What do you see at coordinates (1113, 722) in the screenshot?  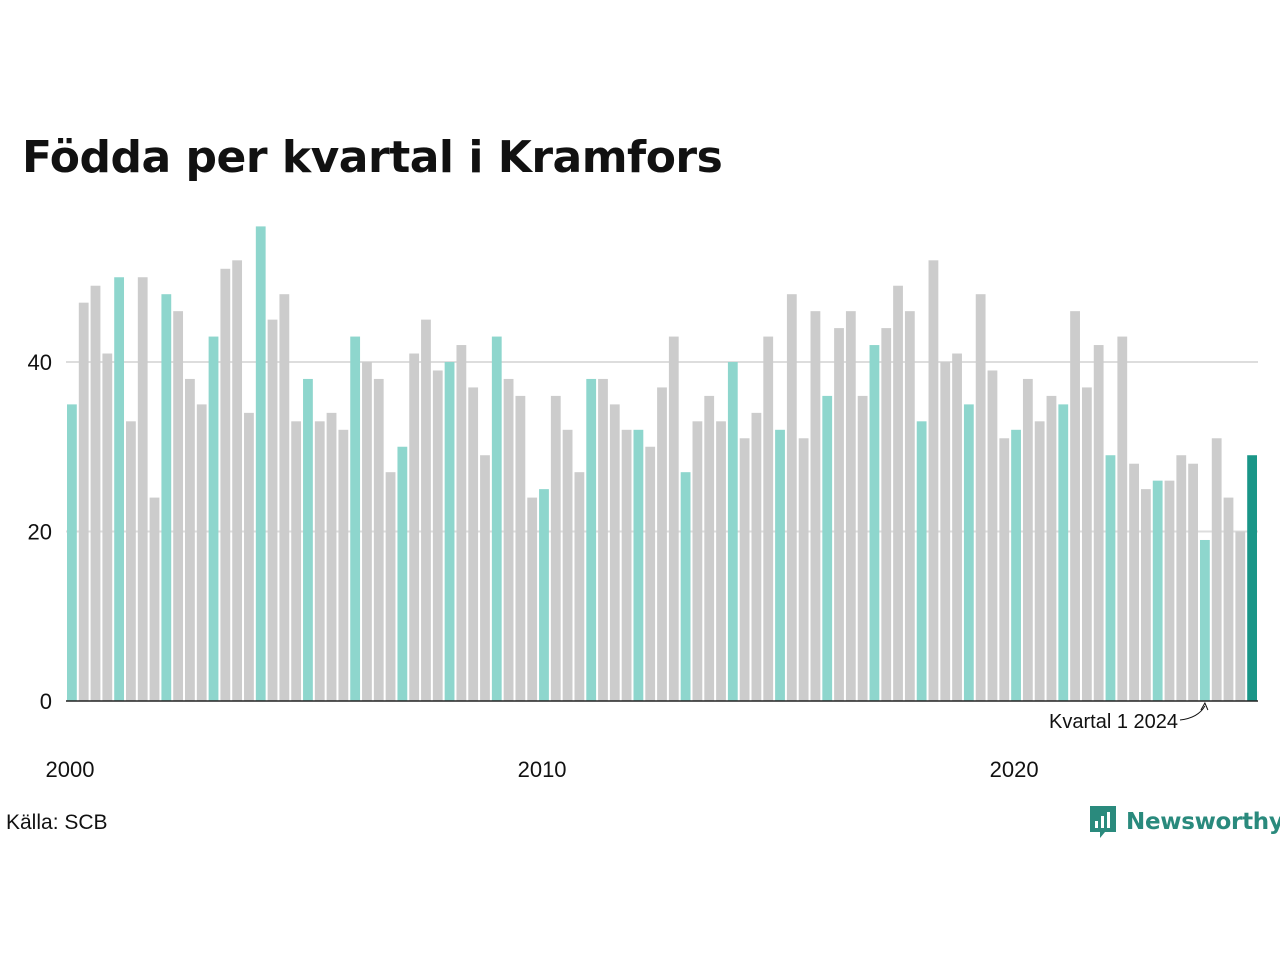 I see `annotation-label: Kvartal 1 2024` at bounding box center [1113, 722].